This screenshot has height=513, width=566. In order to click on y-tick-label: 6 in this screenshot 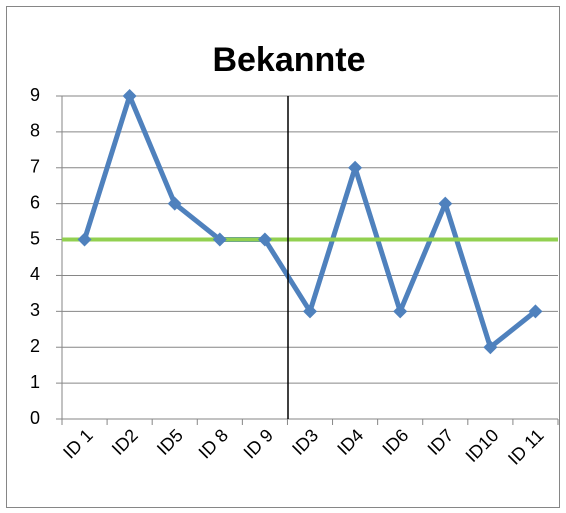, I will do `click(35, 202)`.